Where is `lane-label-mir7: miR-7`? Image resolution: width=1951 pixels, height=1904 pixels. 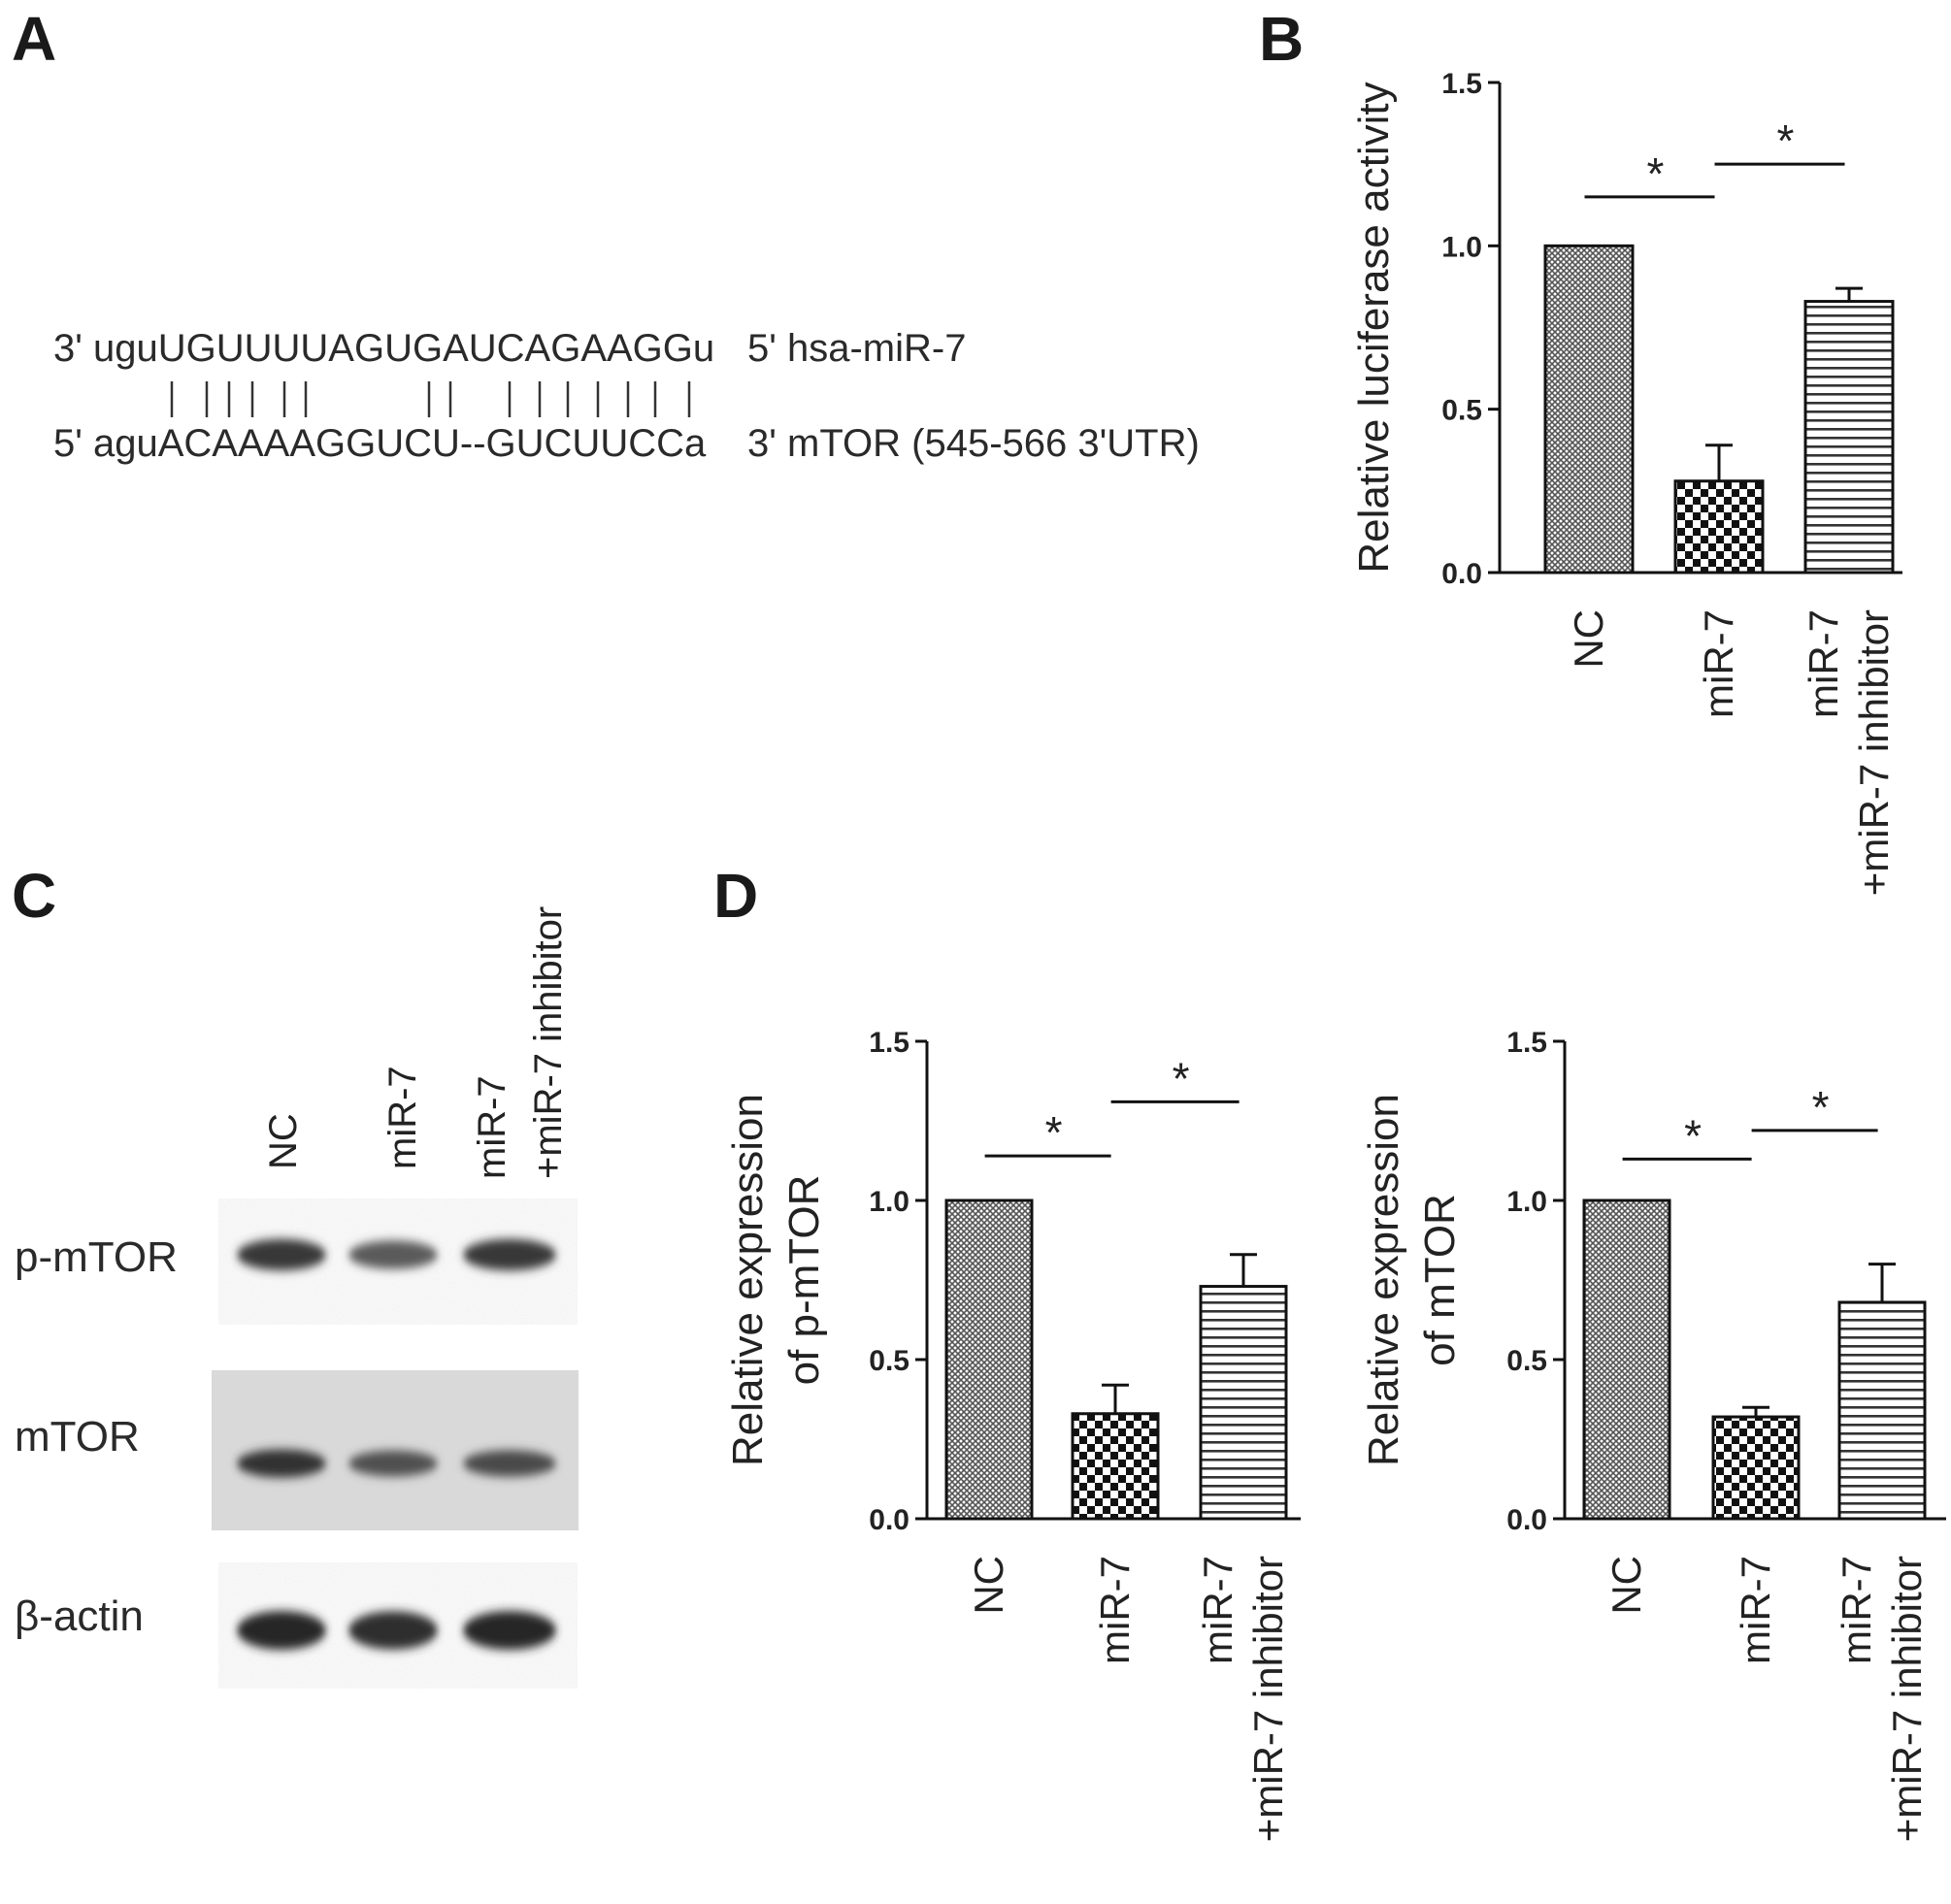
lane-label-mir7: miR-7 is located at coordinates (402, 1117).